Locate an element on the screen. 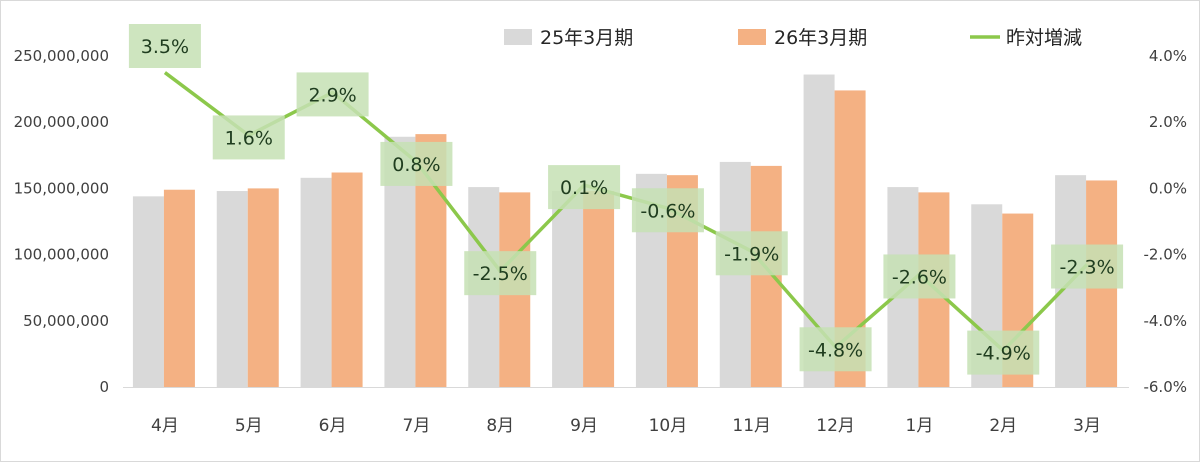 The image size is (1200, 466). yoy-label-text: -4.8% is located at coordinates (835, 350).